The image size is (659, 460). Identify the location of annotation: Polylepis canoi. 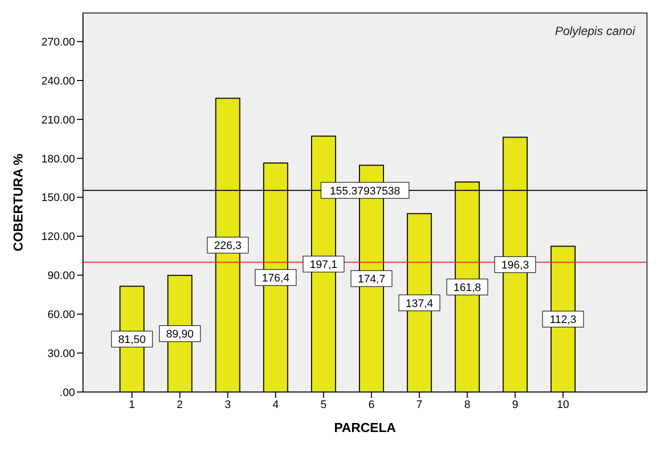
(595, 31).